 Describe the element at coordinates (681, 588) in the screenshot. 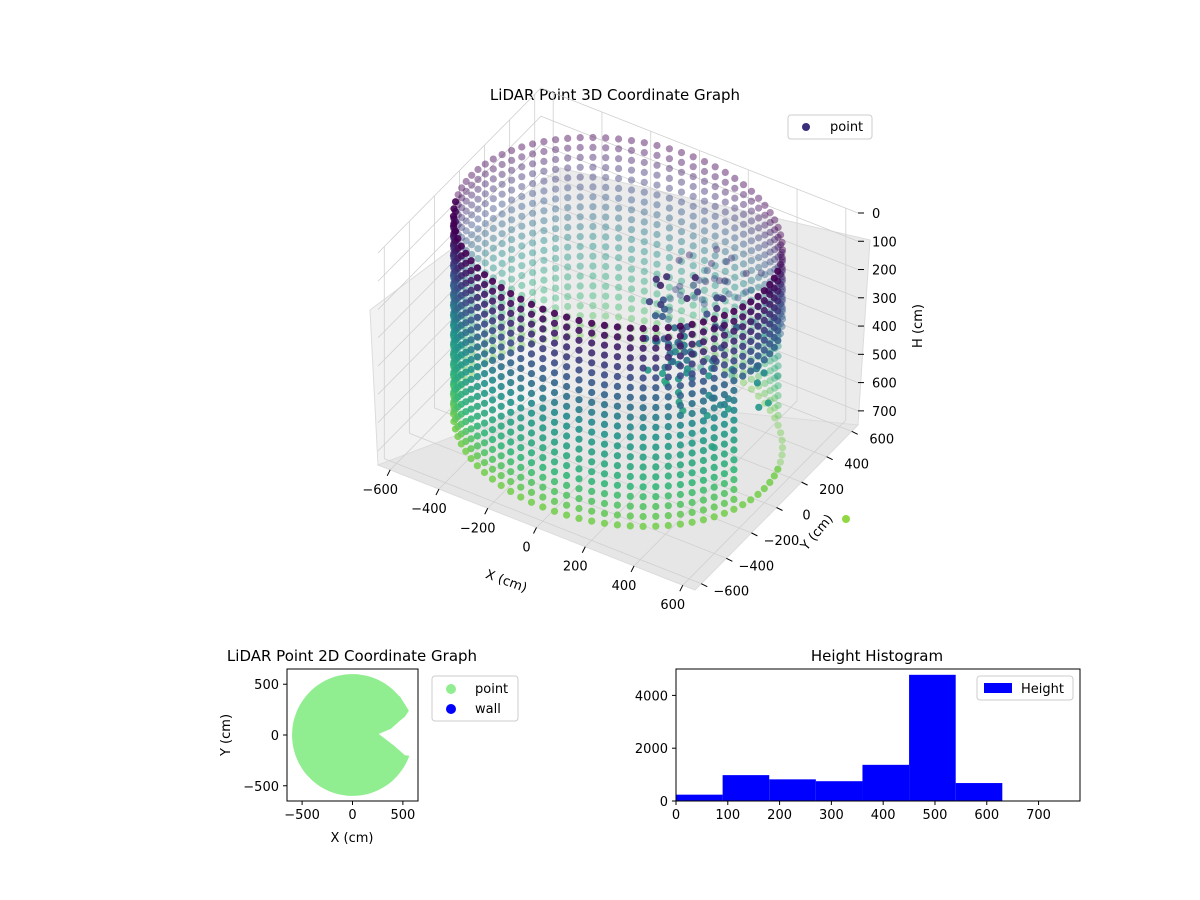

I see `x-tick-3d` at that location.